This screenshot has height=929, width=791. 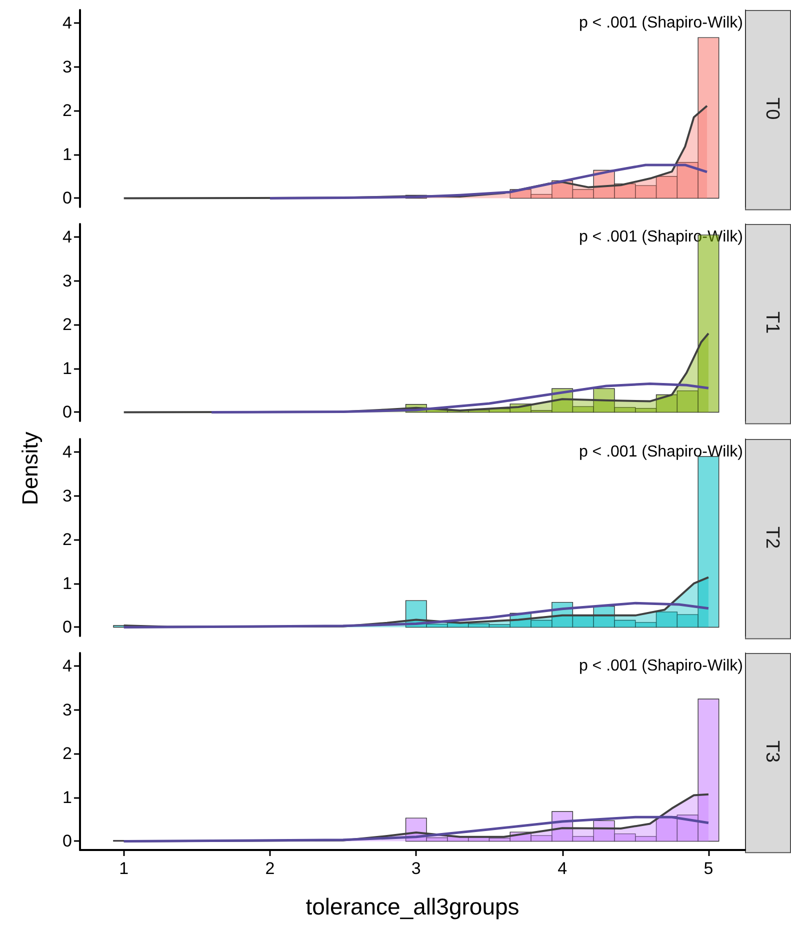 What do you see at coordinates (772, 537) in the screenshot?
I see `y2-axis-title: T2` at bounding box center [772, 537].